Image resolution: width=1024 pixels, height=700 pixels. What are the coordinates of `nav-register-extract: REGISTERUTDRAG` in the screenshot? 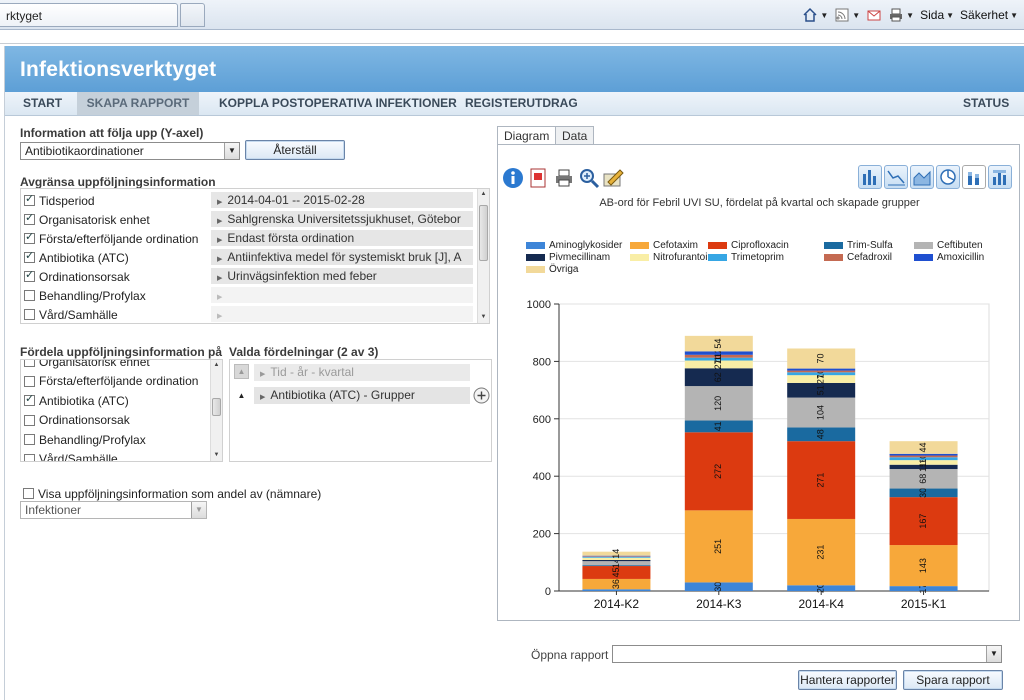 It's located at (521, 103).